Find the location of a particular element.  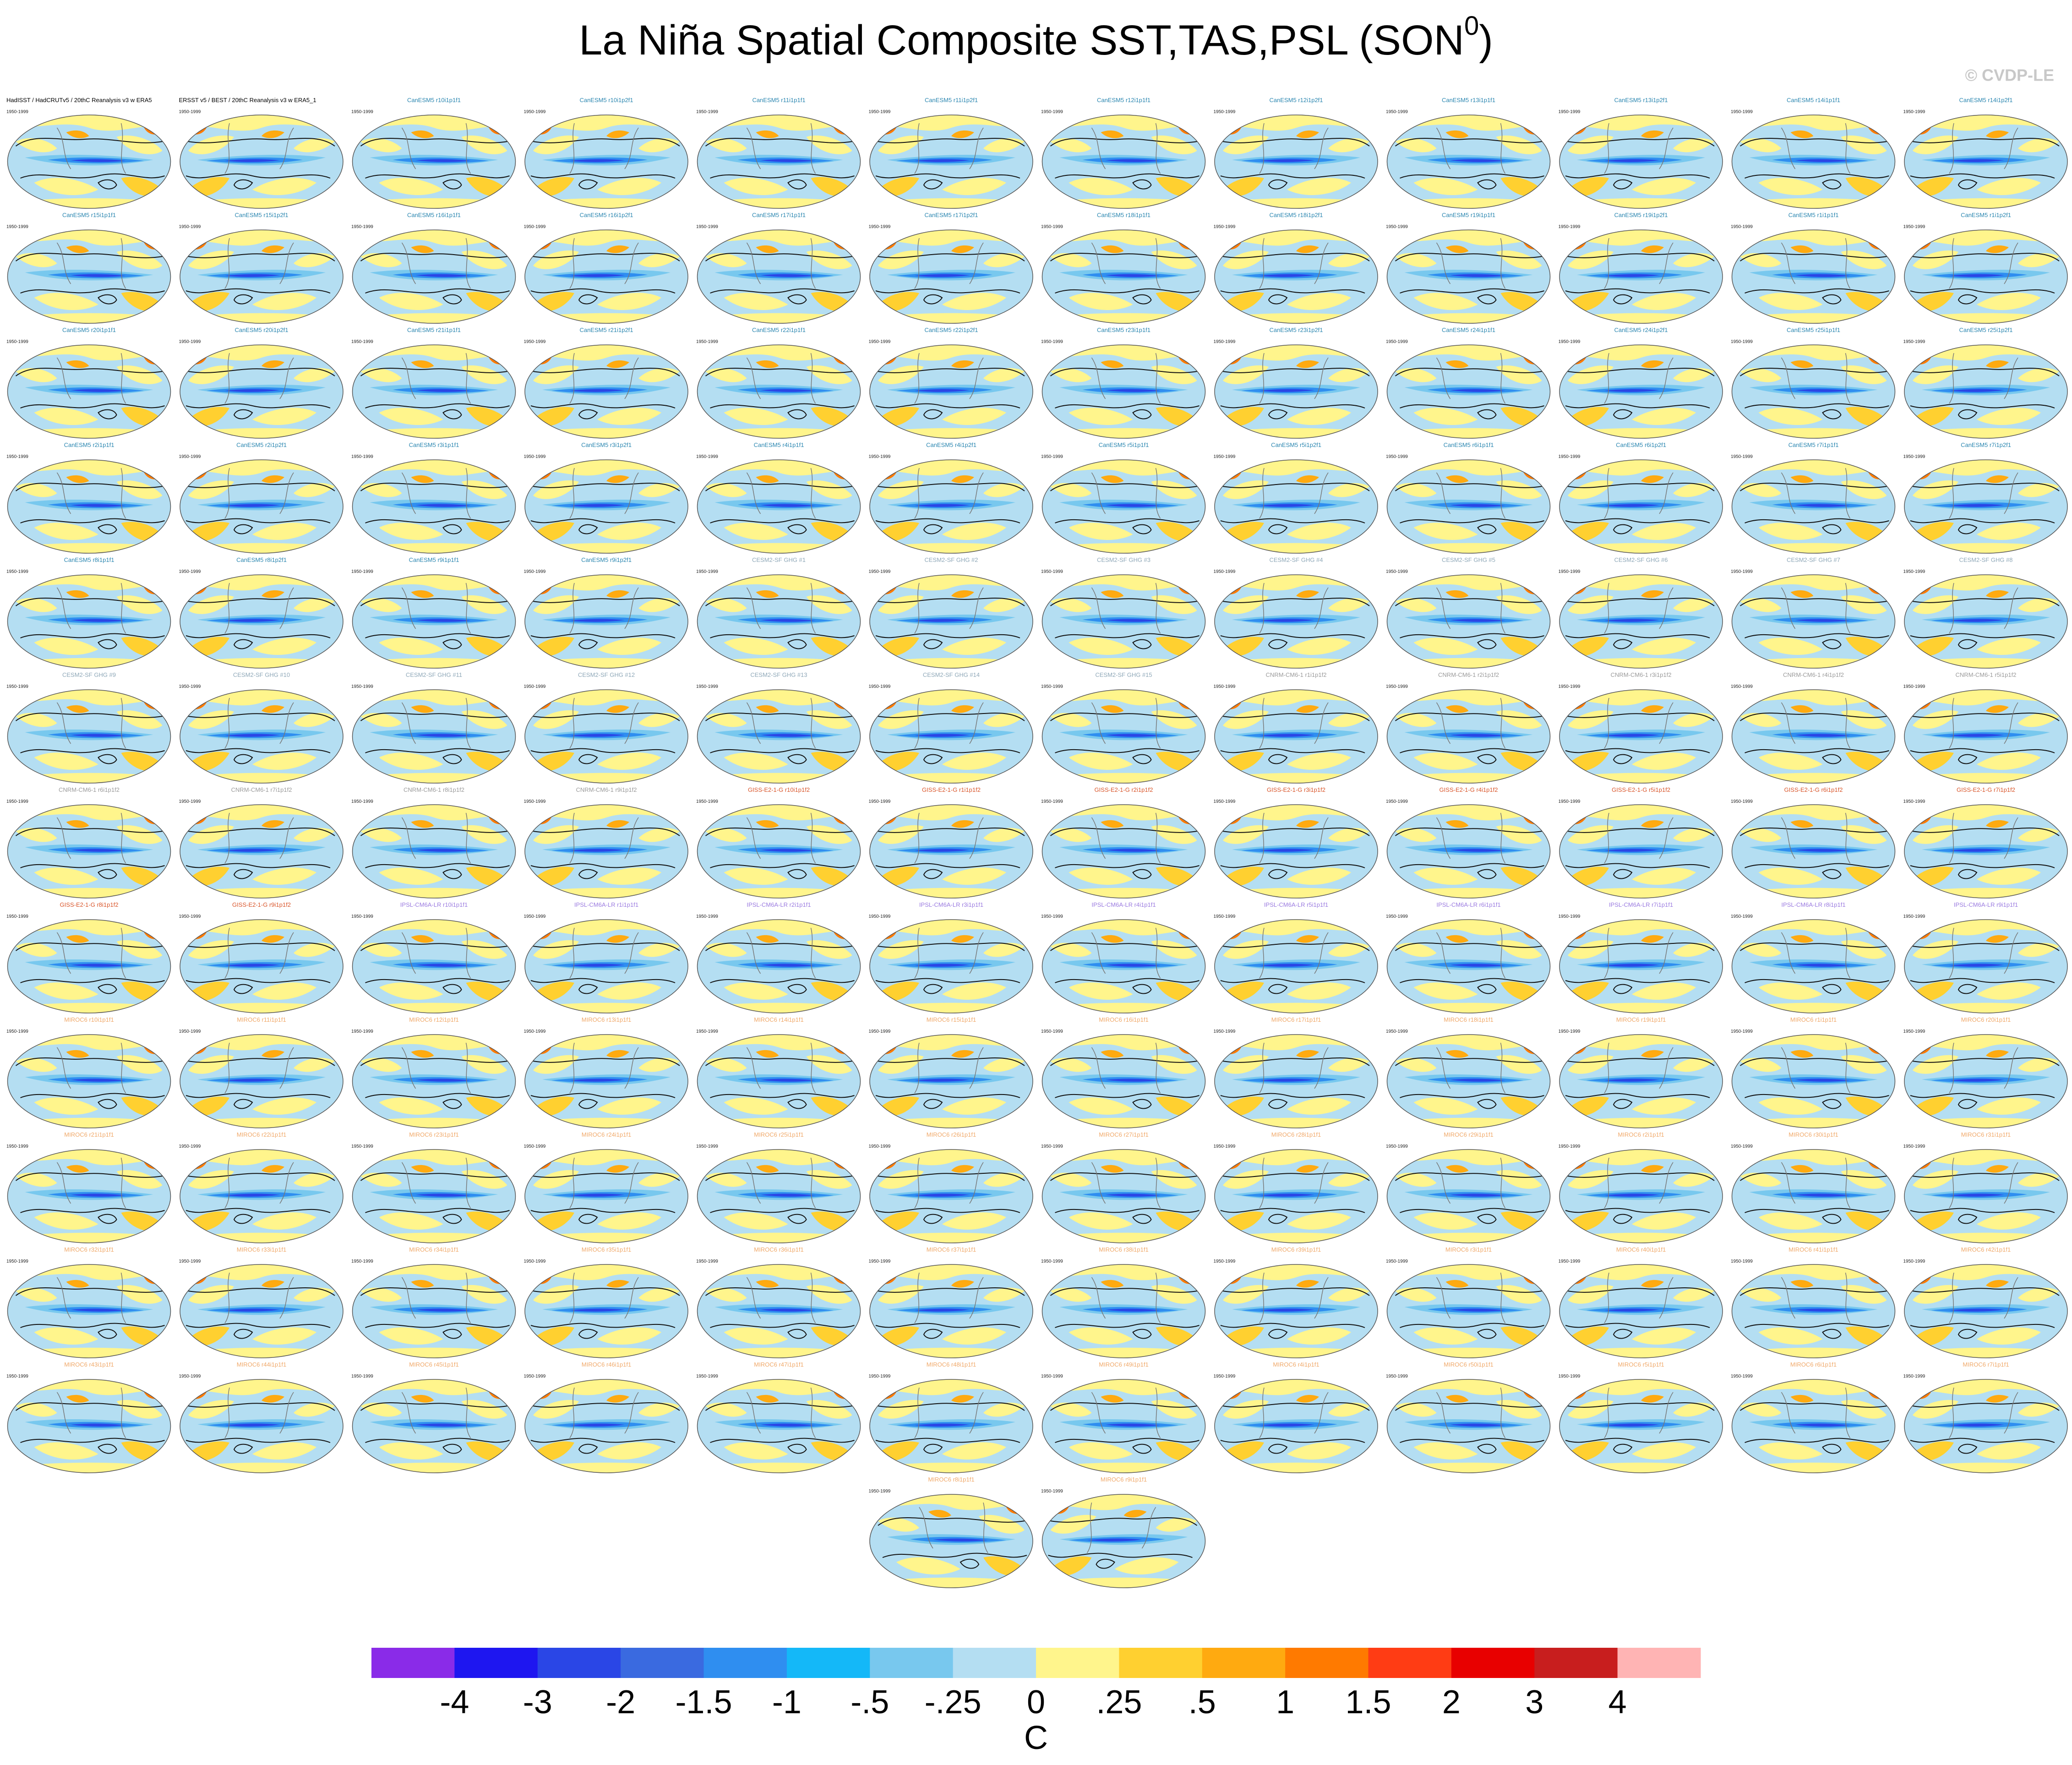

panel-title: CanESM5 r22i1p1f1 is located at coordinates (779, 330).